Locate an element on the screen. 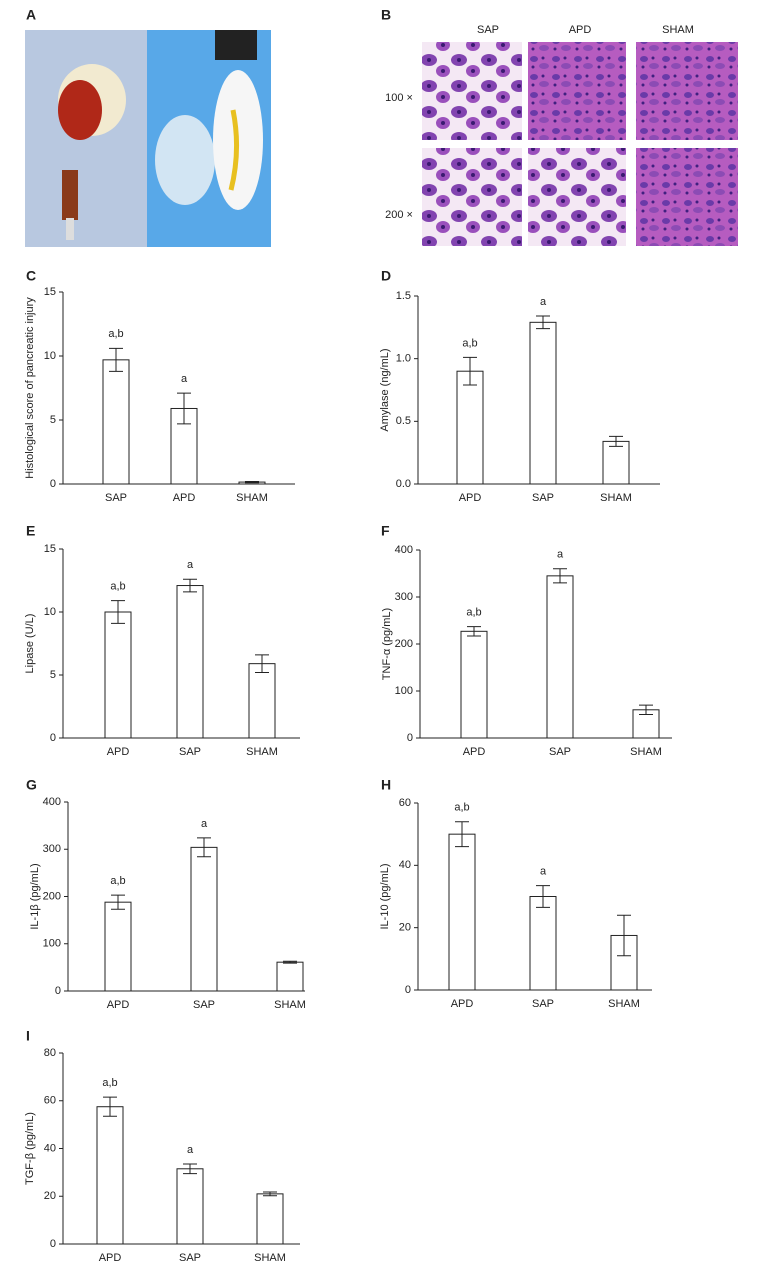  y-tick-label: 5 is located at coordinates (53, 420).